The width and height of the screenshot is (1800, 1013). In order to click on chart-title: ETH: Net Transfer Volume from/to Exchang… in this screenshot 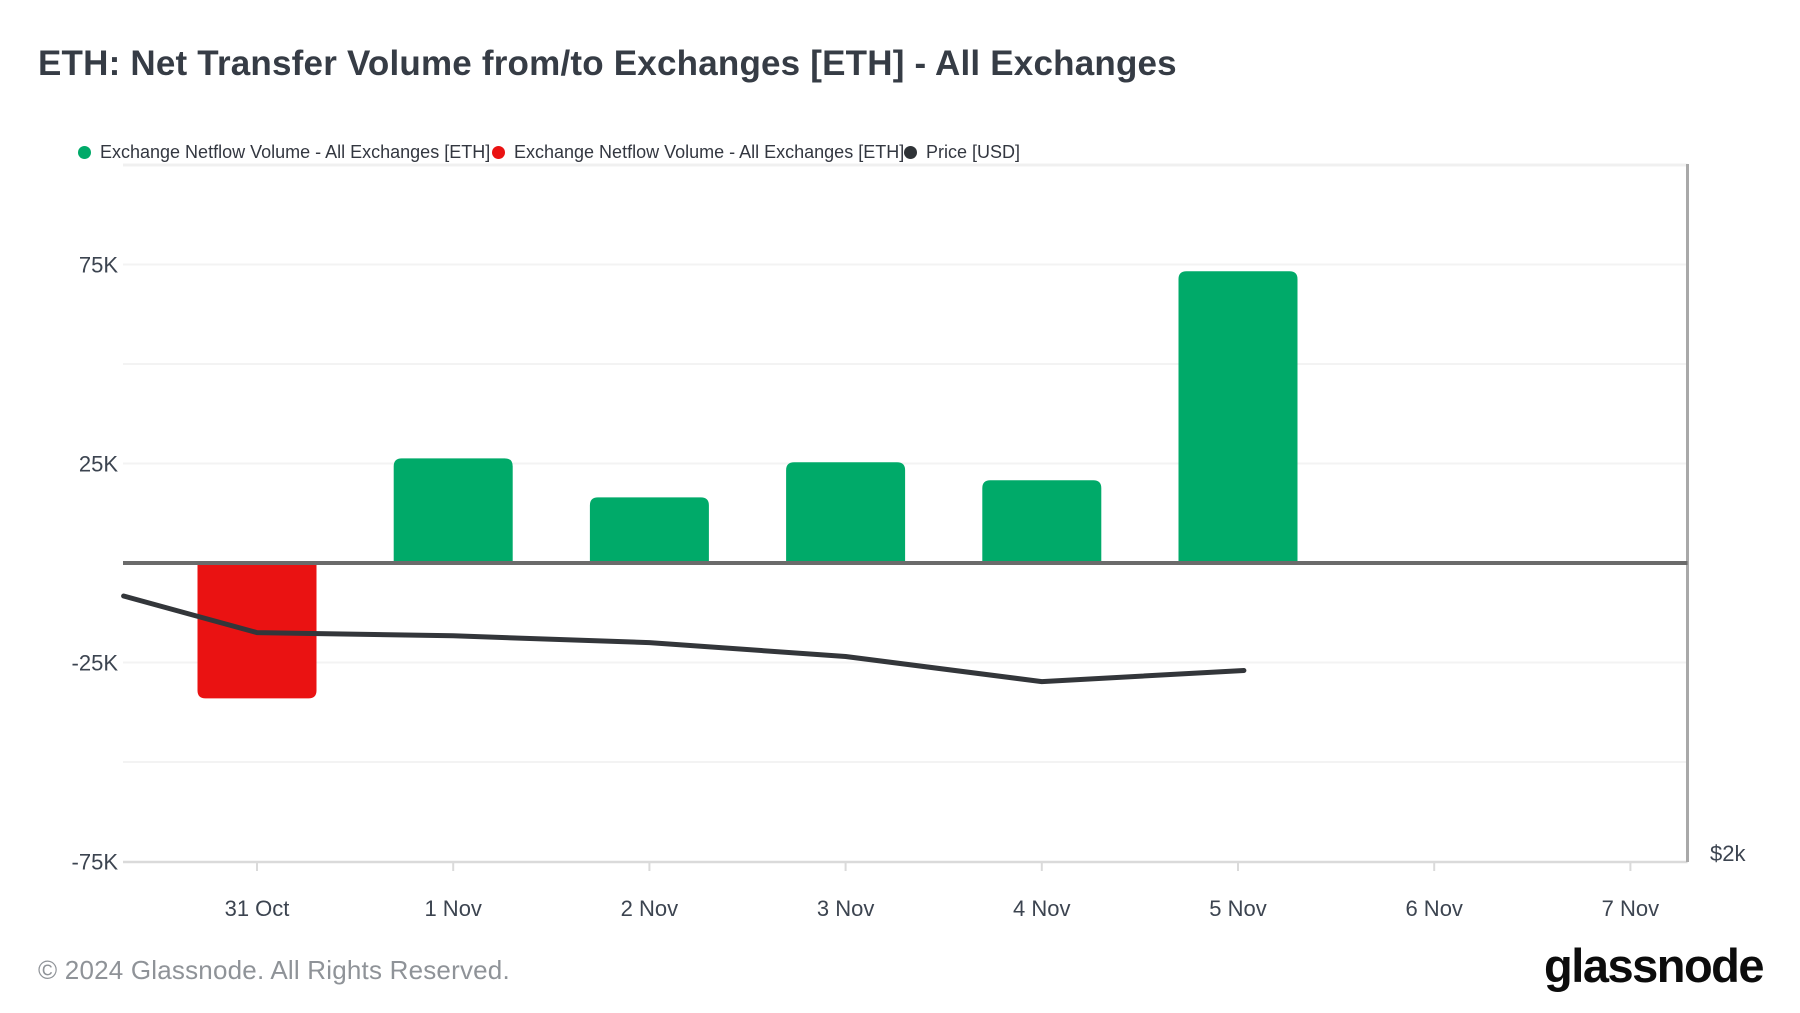, I will do `click(607, 63)`.